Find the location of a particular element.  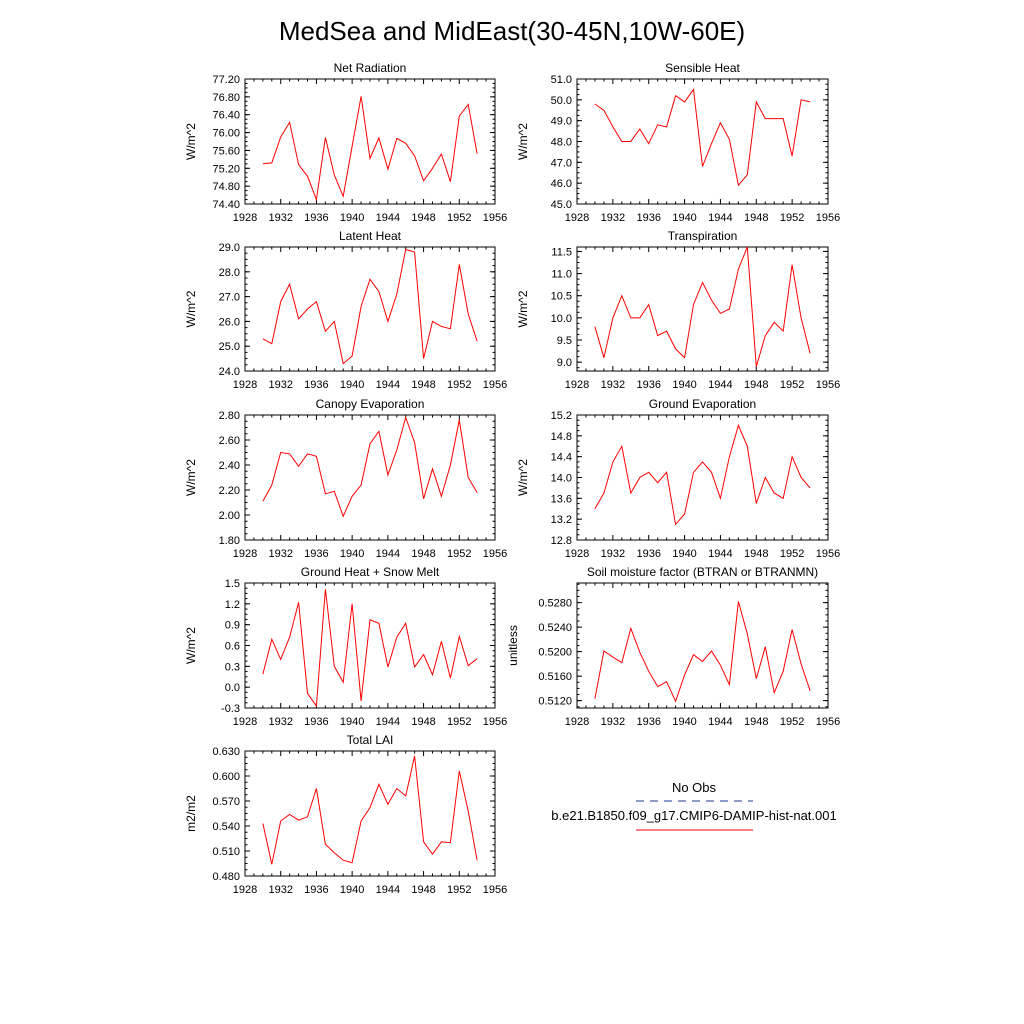

y-tick-label: 76.00 is located at coordinates (226, 134).